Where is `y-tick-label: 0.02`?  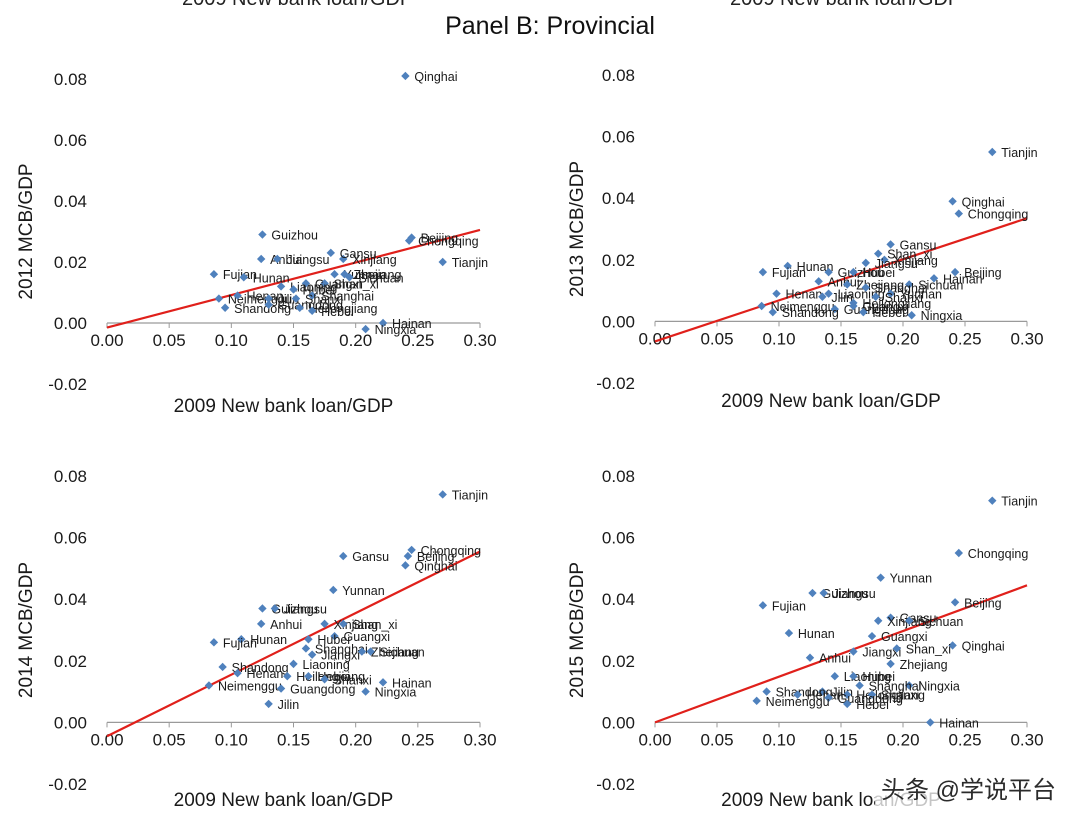 y-tick-label: 0.02 is located at coordinates (618, 661).